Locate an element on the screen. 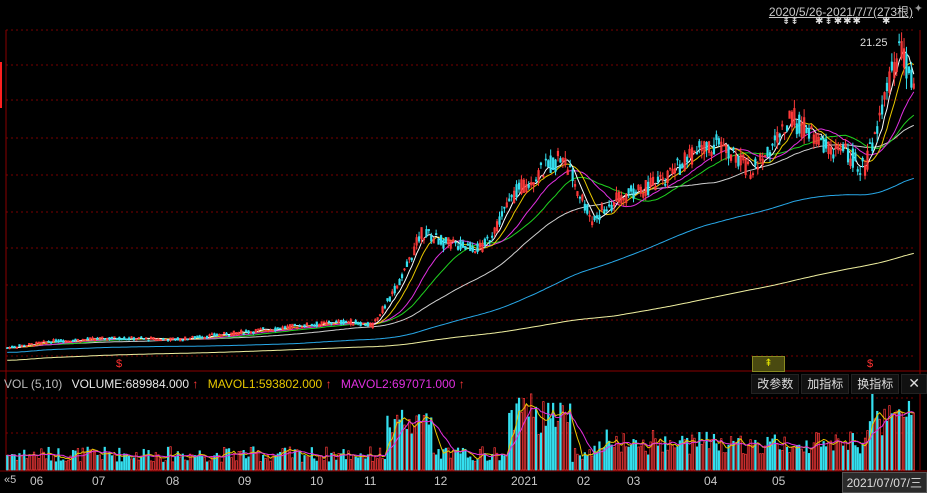 The width and height of the screenshot is (927, 493). scroll-left-button: «5 is located at coordinates (10, 480).